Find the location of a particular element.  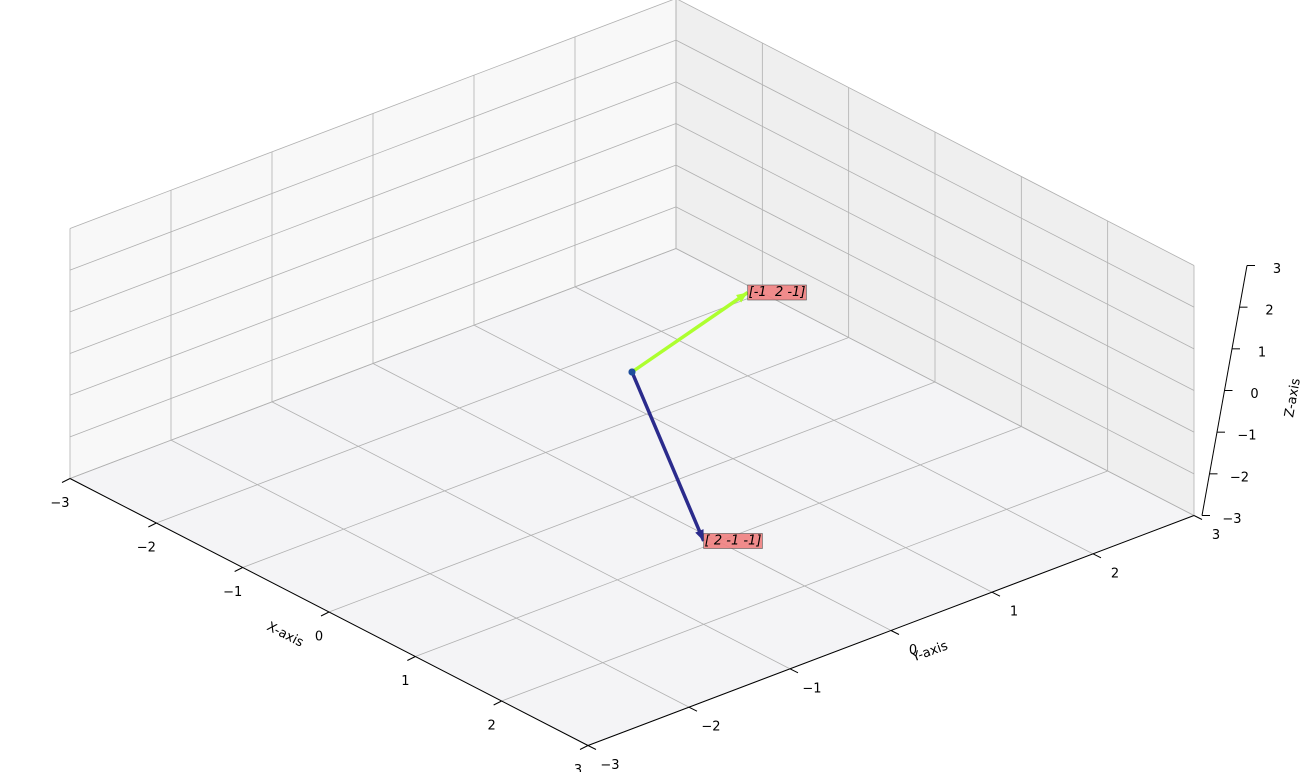

vector-label: [ 2 -1 -1] is located at coordinates (733, 541).